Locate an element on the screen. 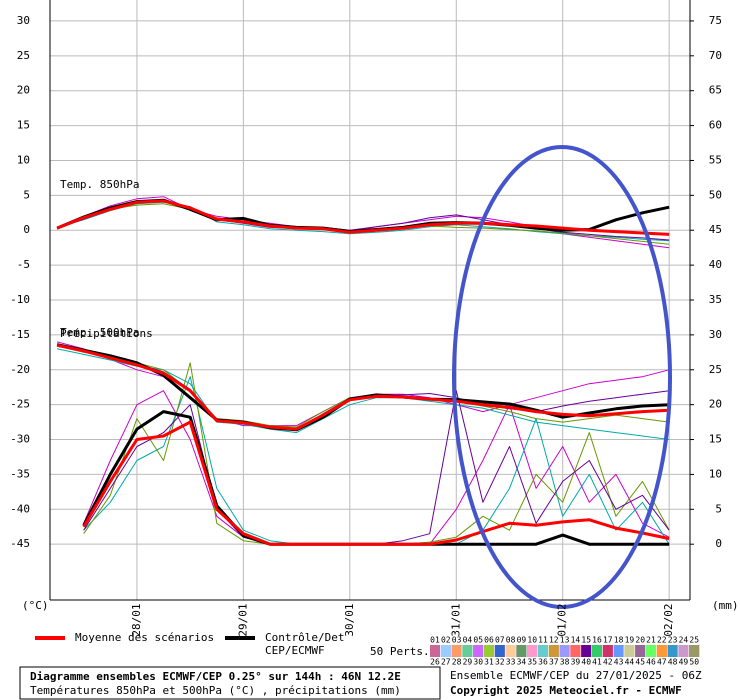 The width and height of the screenshot is (740, 700). perturbation-label: 37 is located at coordinates (554, 662).